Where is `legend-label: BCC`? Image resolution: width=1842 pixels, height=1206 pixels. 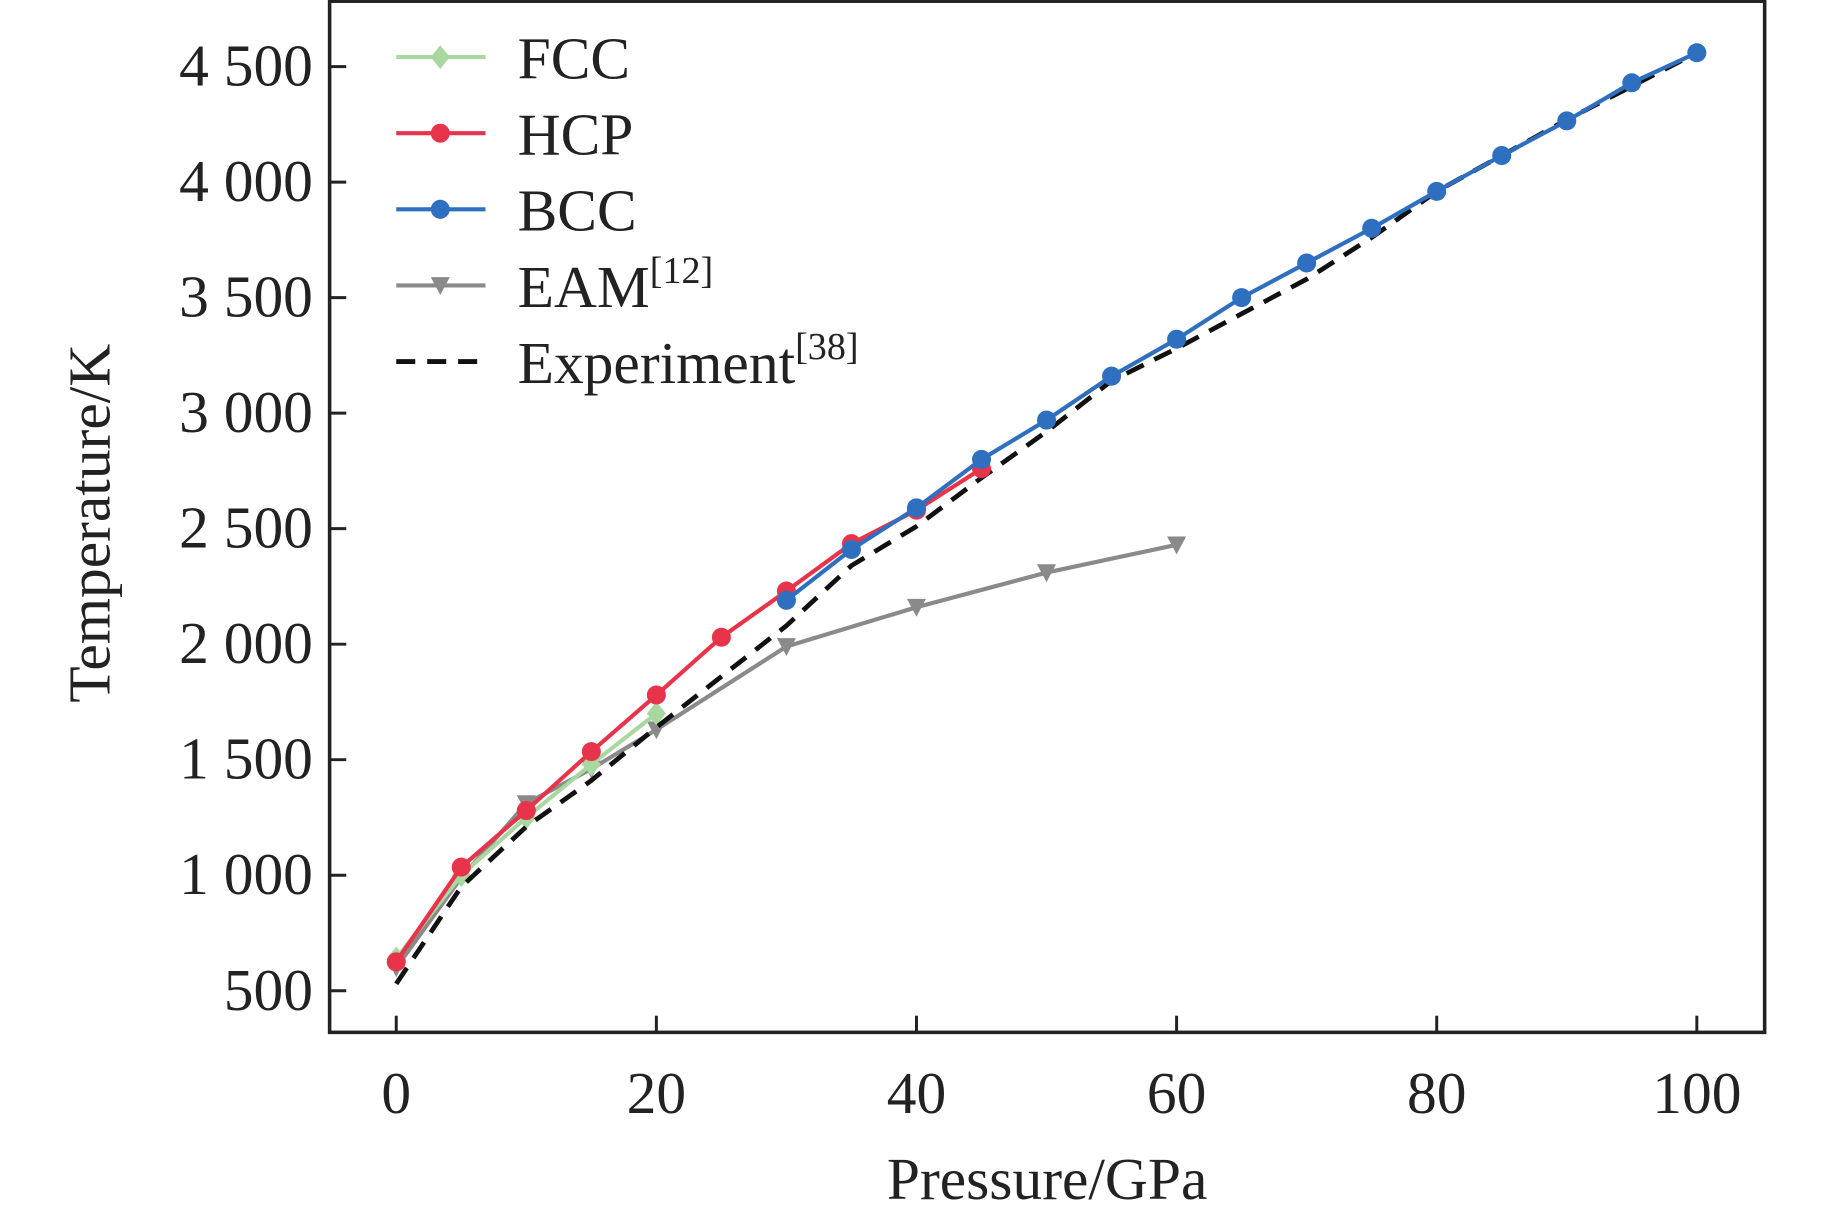 legend-label: BCC is located at coordinates (577, 211).